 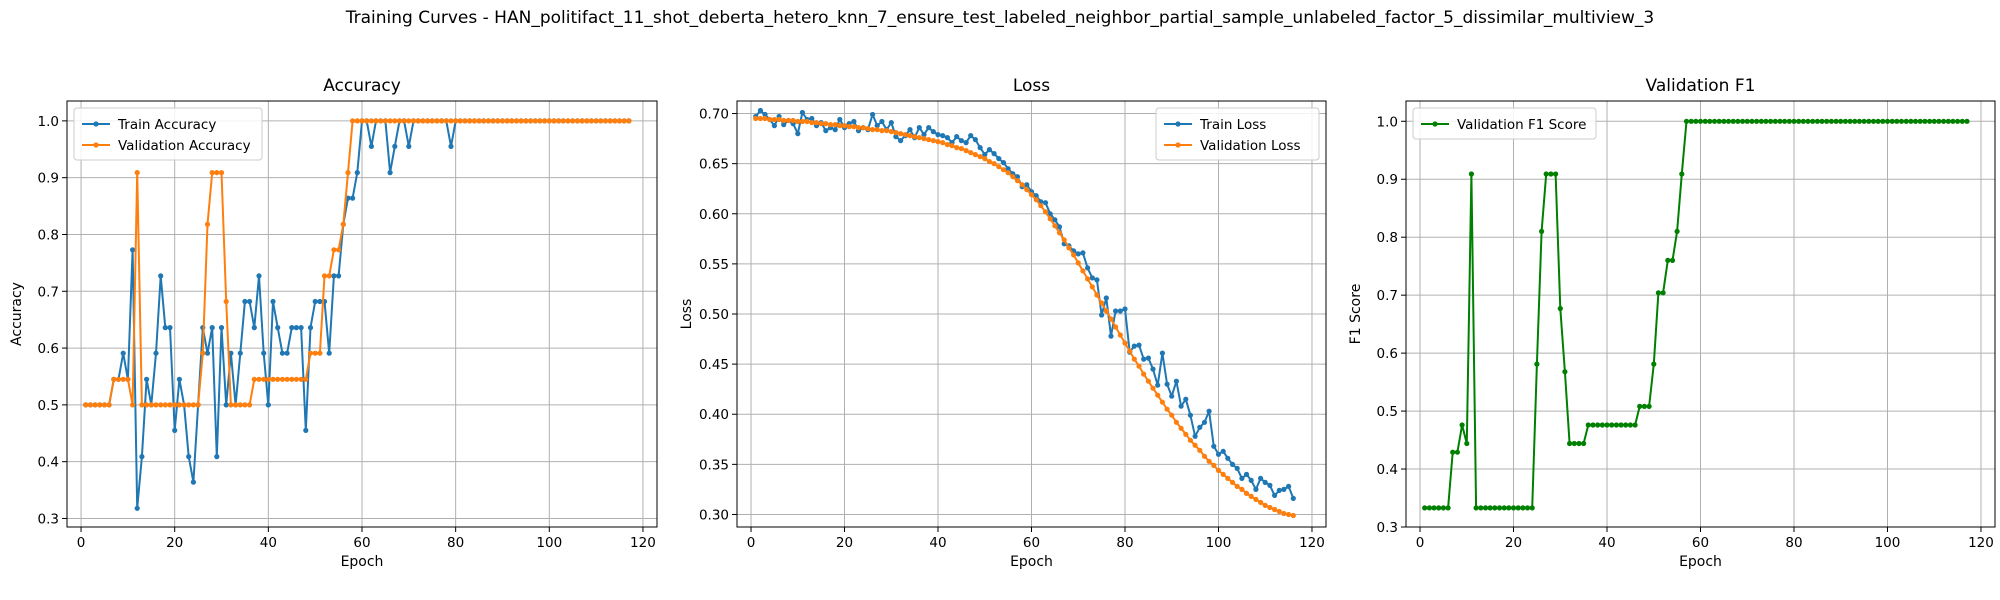 What do you see at coordinates (714, 415) in the screenshot?
I see `y-tick-label: 0.40` at bounding box center [714, 415].